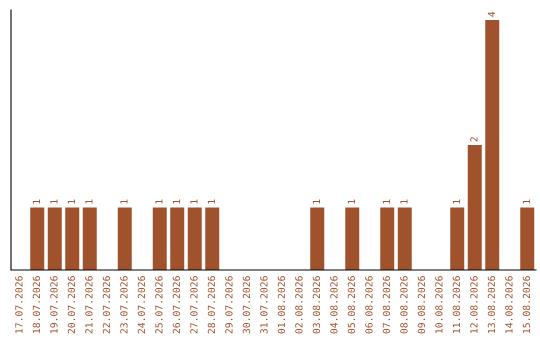 Image resolution: width=540 pixels, height=340 pixels. Describe the element at coordinates (492, 304) in the screenshot. I see `x-tick-label: 13.08.2026` at that location.